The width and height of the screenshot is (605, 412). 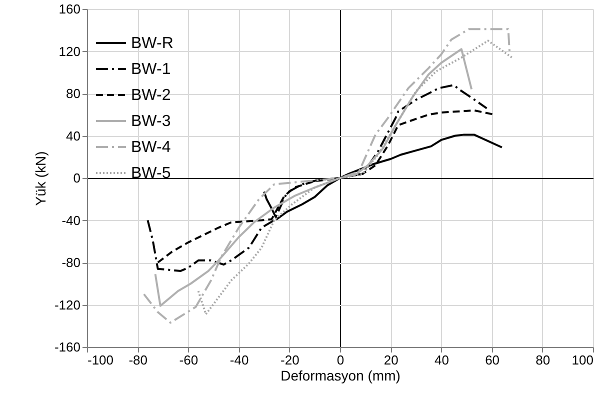 What do you see at coordinates (69, 51) in the screenshot?
I see `y-tick-label: 120` at bounding box center [69, 51].